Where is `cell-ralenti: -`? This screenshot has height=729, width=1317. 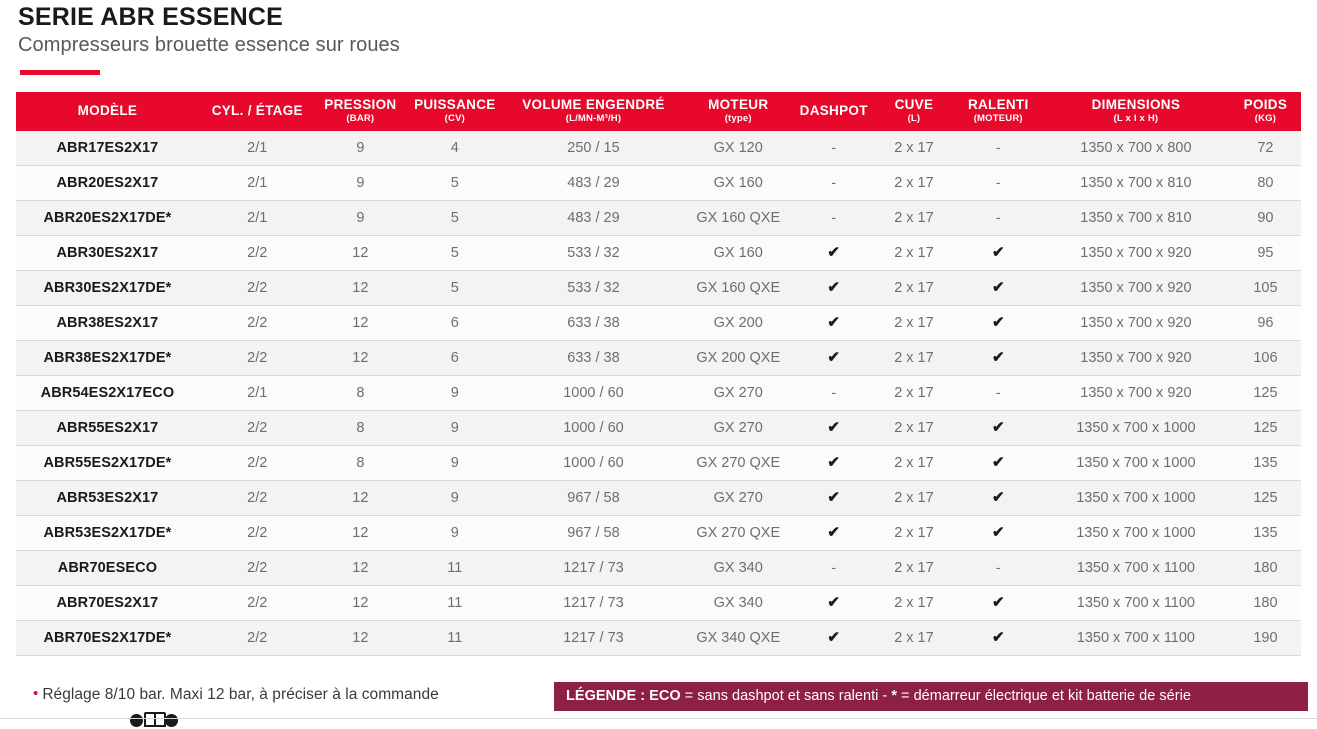
cell-ralenti: - is located at coordinates (998, 393).